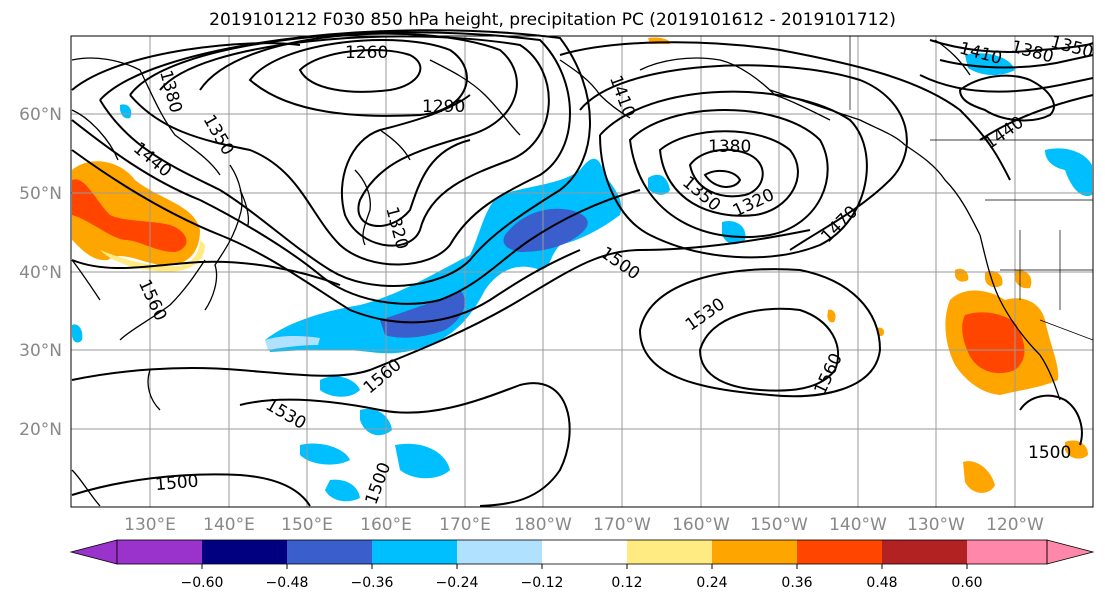 The width and height of the screenshot is (1105, 601). Describe the element at coordinates (325, 454) in the screenshot. I see `precip-negative-blob3` at that location.